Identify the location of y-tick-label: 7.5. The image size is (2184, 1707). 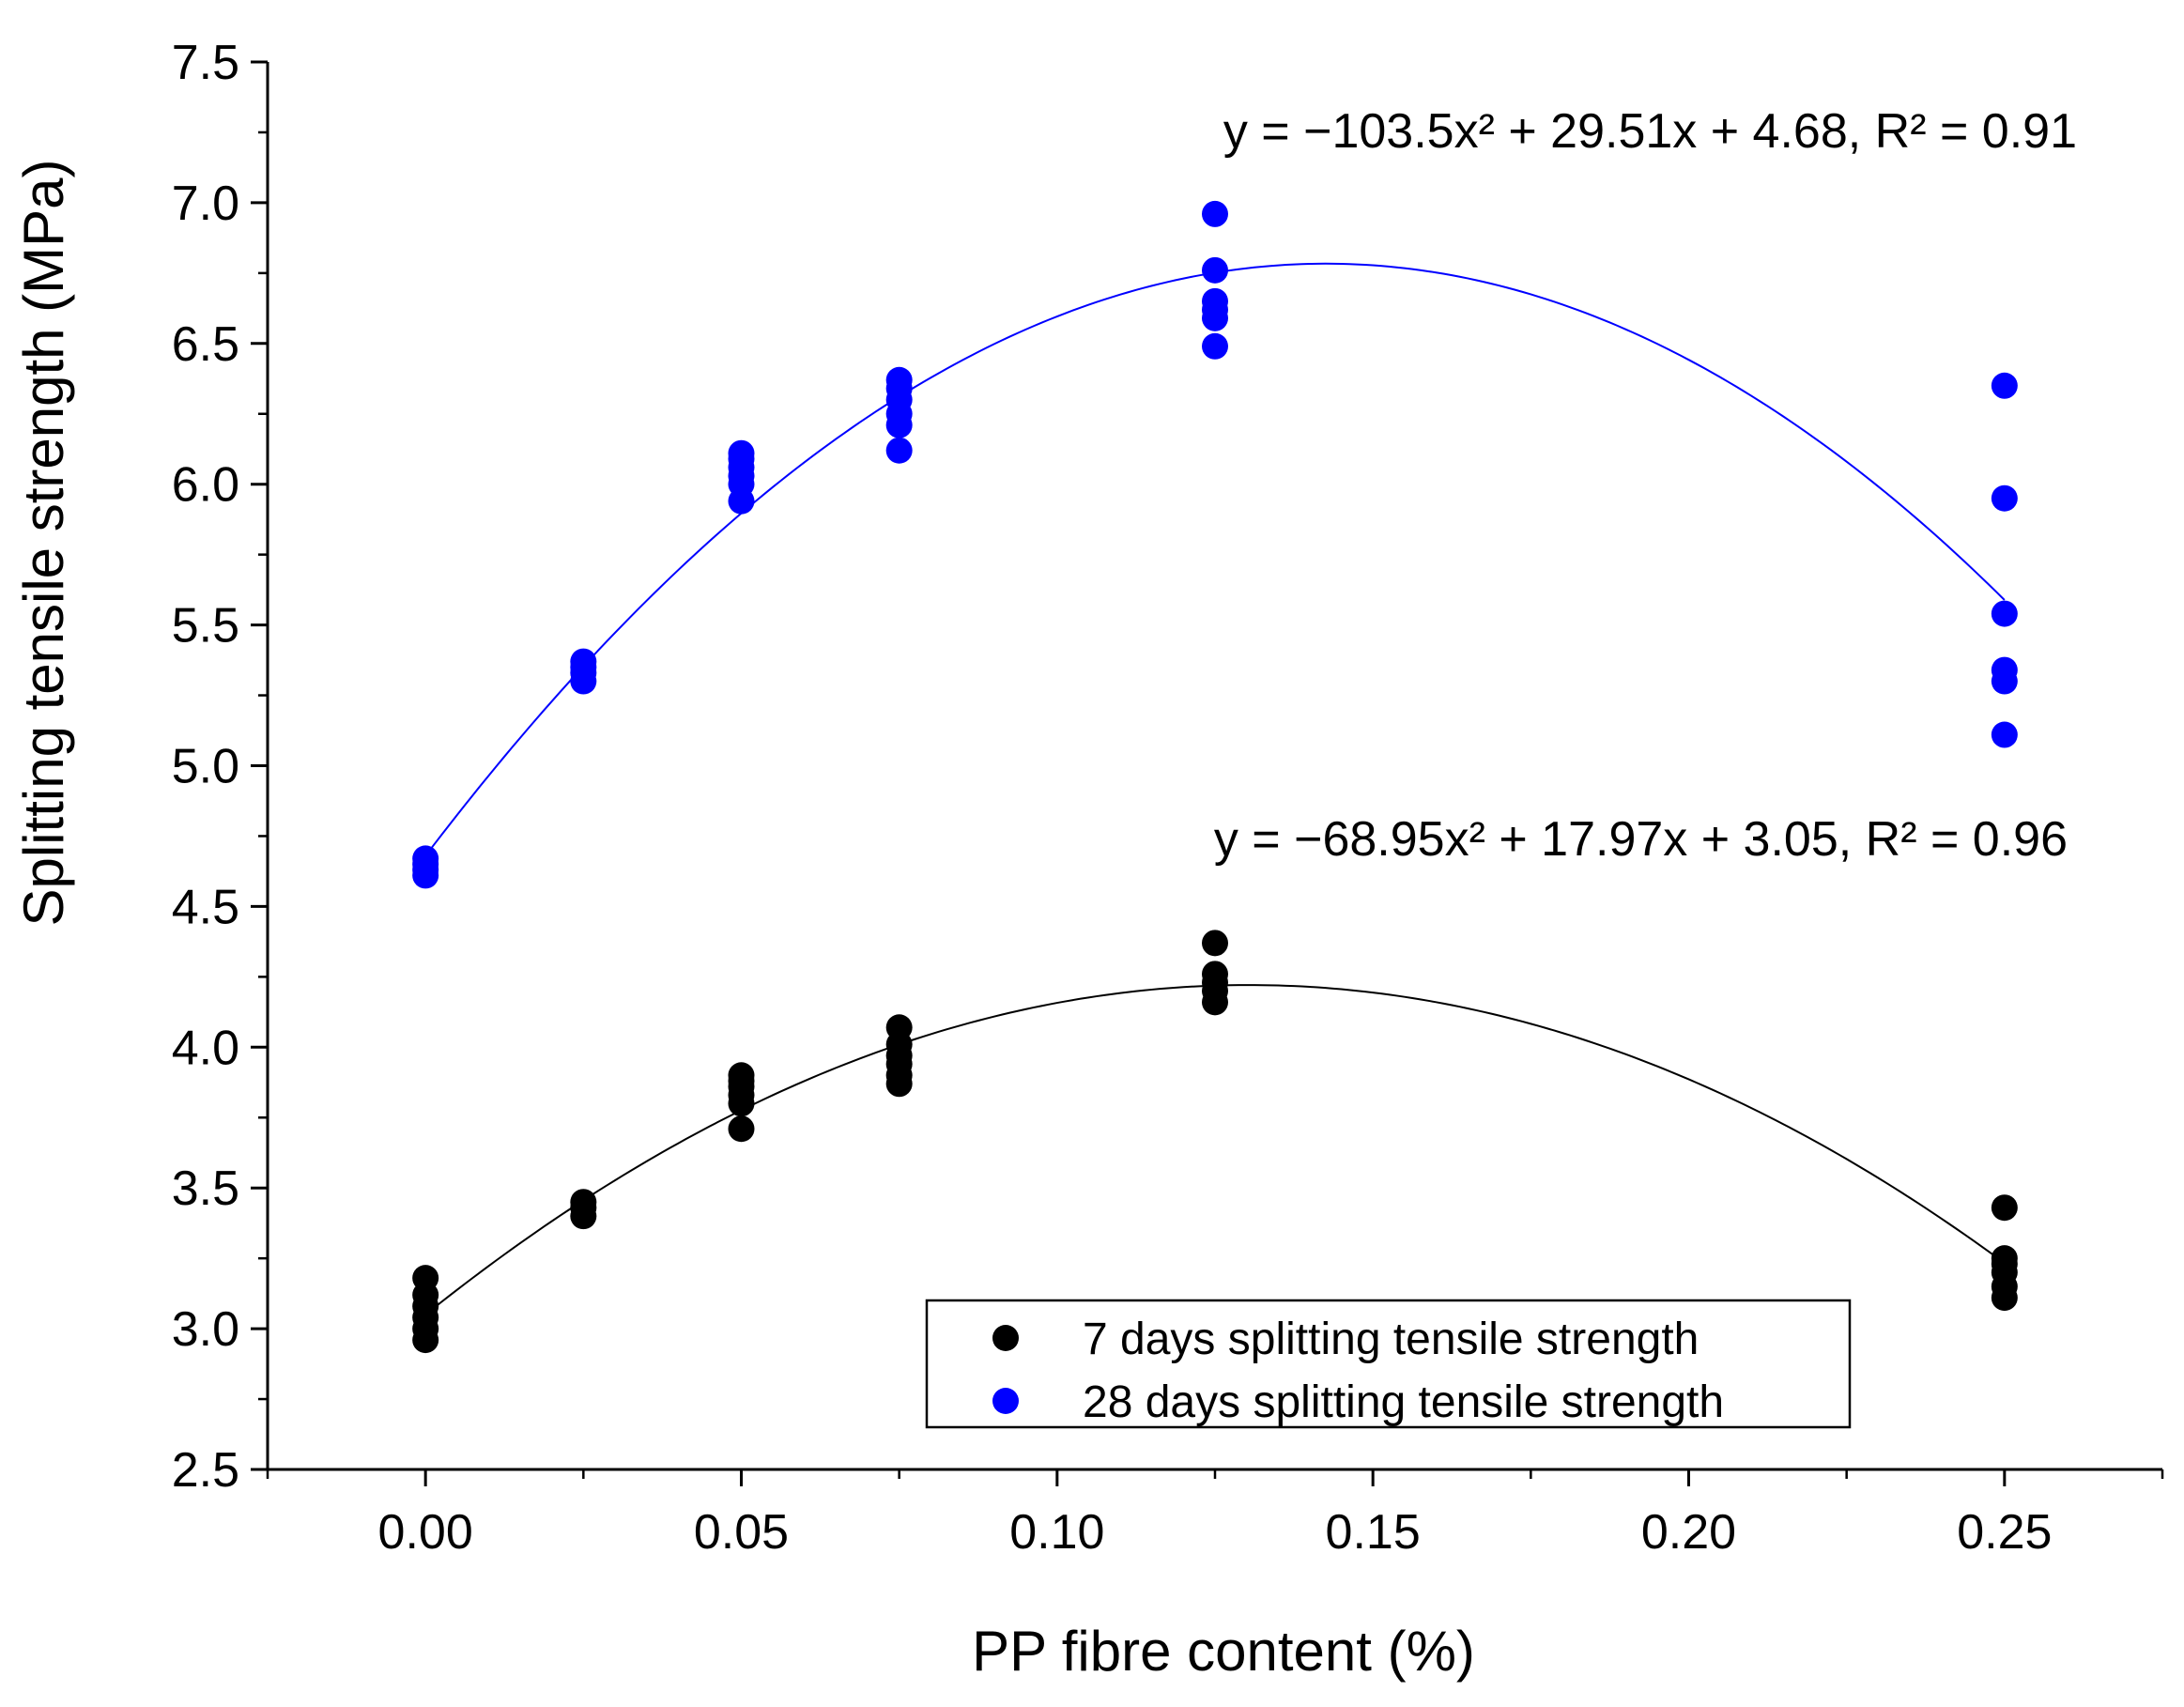
(205, 63).